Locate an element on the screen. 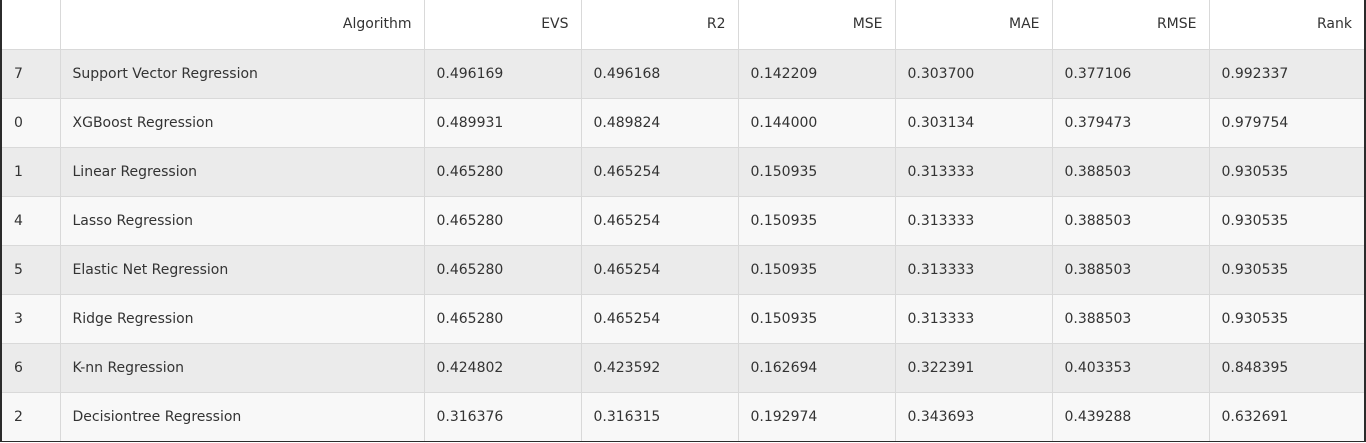 The height and width of the screenshot is (443, 1366). cell-evs: 0.496169 is located at coordinates (502, 73).